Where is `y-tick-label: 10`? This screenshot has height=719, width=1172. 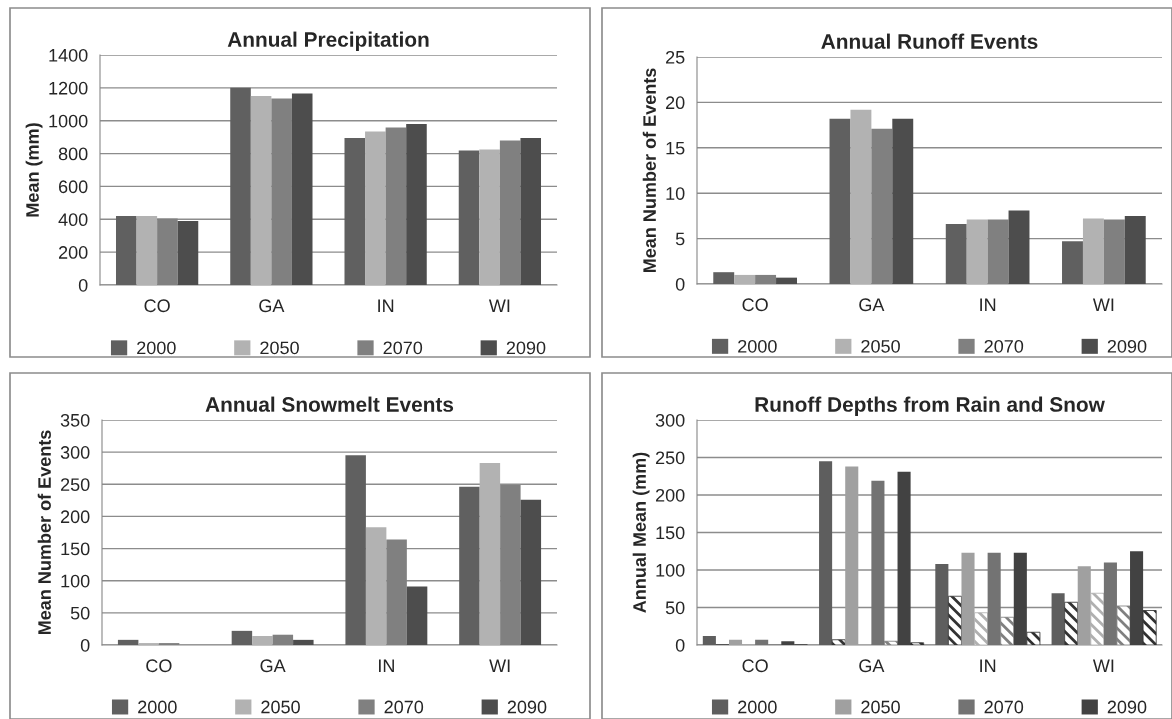
y-tick-label: 10 is located at coordinates (675, 193).